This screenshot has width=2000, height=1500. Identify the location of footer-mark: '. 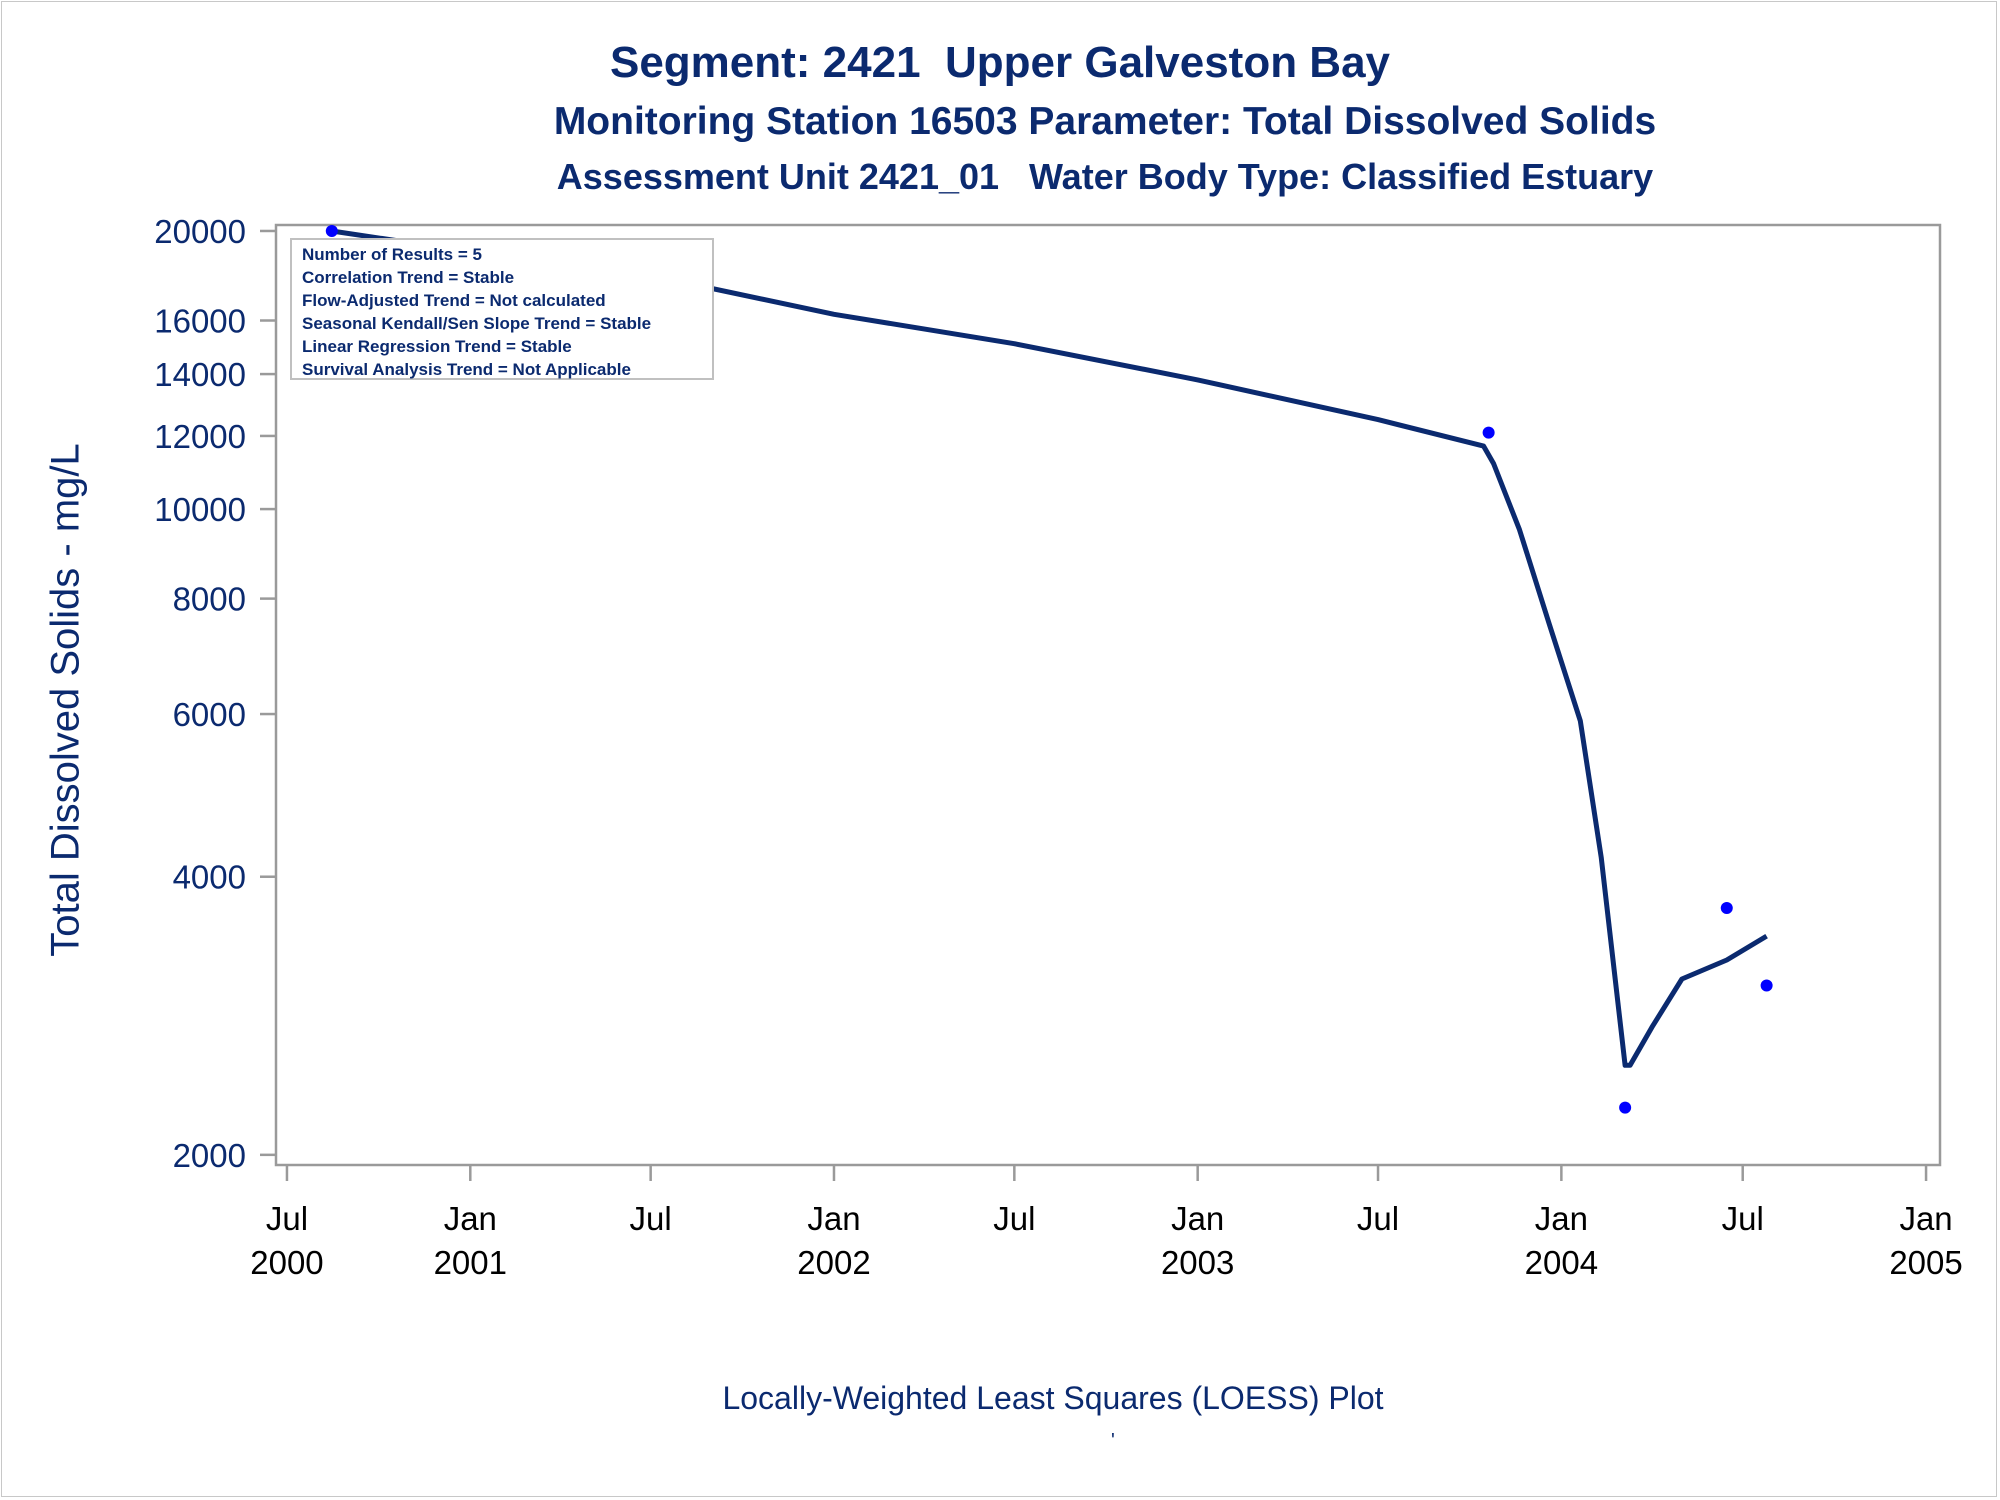
(1113, 1441).